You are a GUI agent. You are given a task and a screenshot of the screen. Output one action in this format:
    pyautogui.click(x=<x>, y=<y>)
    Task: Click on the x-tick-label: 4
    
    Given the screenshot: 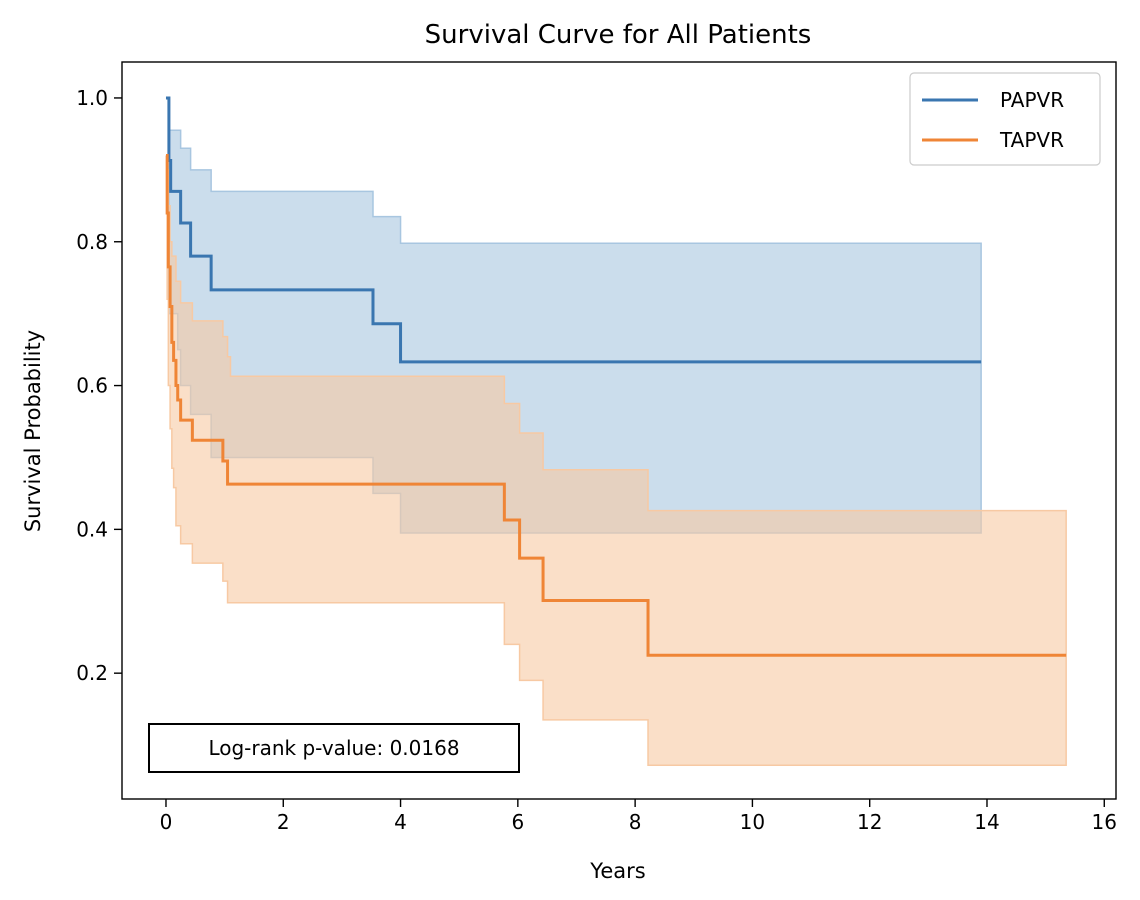 What is the action you would take?
    pyautogui.click(x=400, y=822)
    